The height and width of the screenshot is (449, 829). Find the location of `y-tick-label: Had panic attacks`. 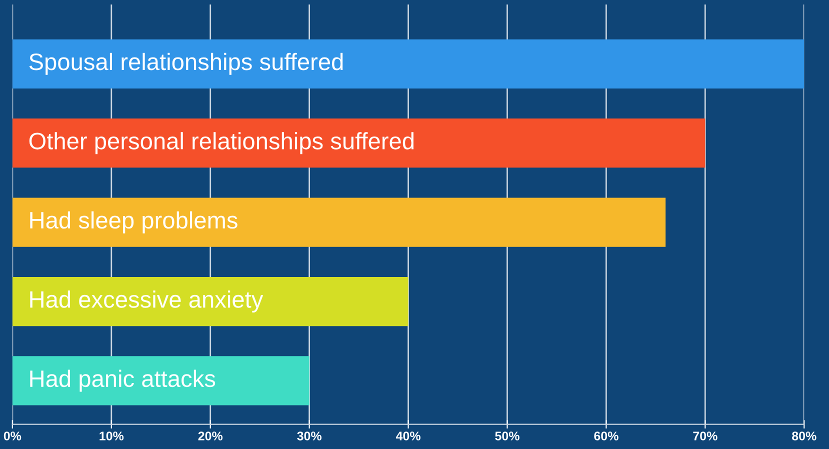

y-tick-label: Had panic attacks is located at coordinates (123, 381).